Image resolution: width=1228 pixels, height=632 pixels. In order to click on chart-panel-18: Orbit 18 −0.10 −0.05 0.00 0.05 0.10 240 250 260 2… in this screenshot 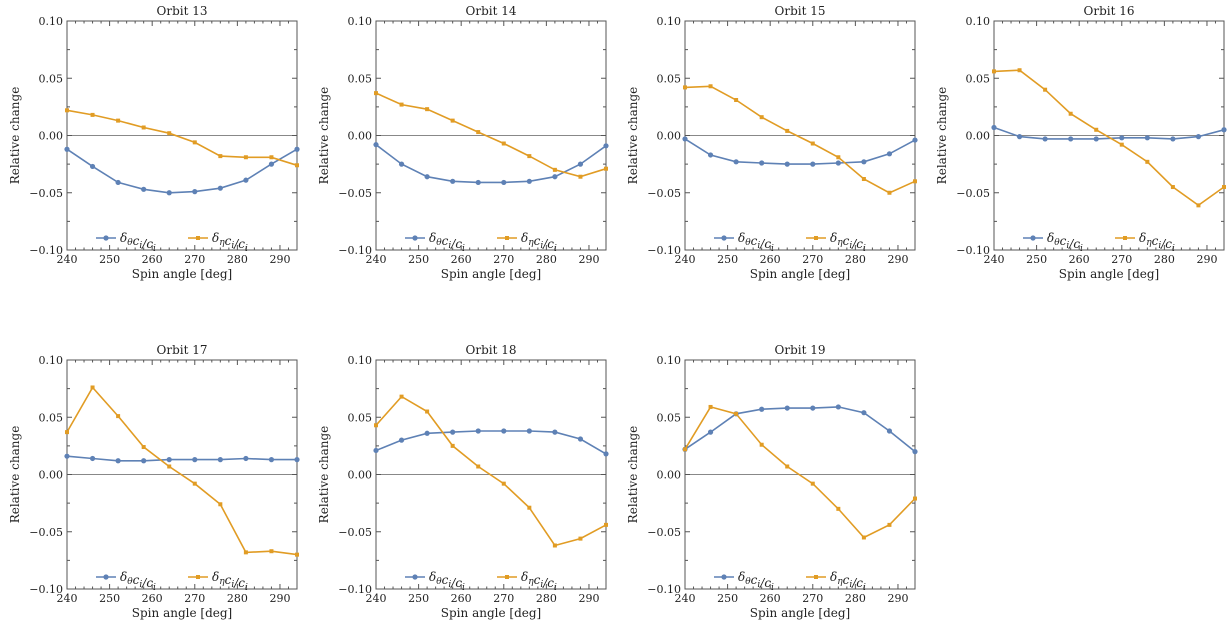, I will do `click(463, 481)`.